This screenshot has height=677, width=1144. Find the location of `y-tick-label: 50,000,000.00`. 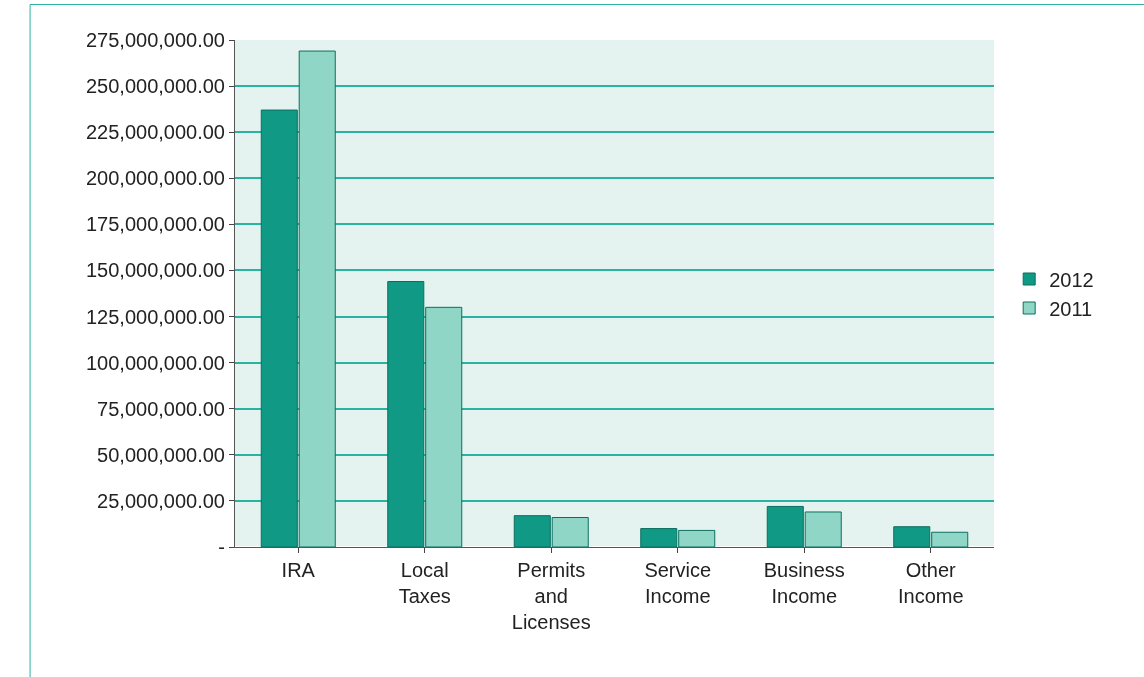

y-tick-label: 50,000,000.00 is located at coordinates (161, 454).